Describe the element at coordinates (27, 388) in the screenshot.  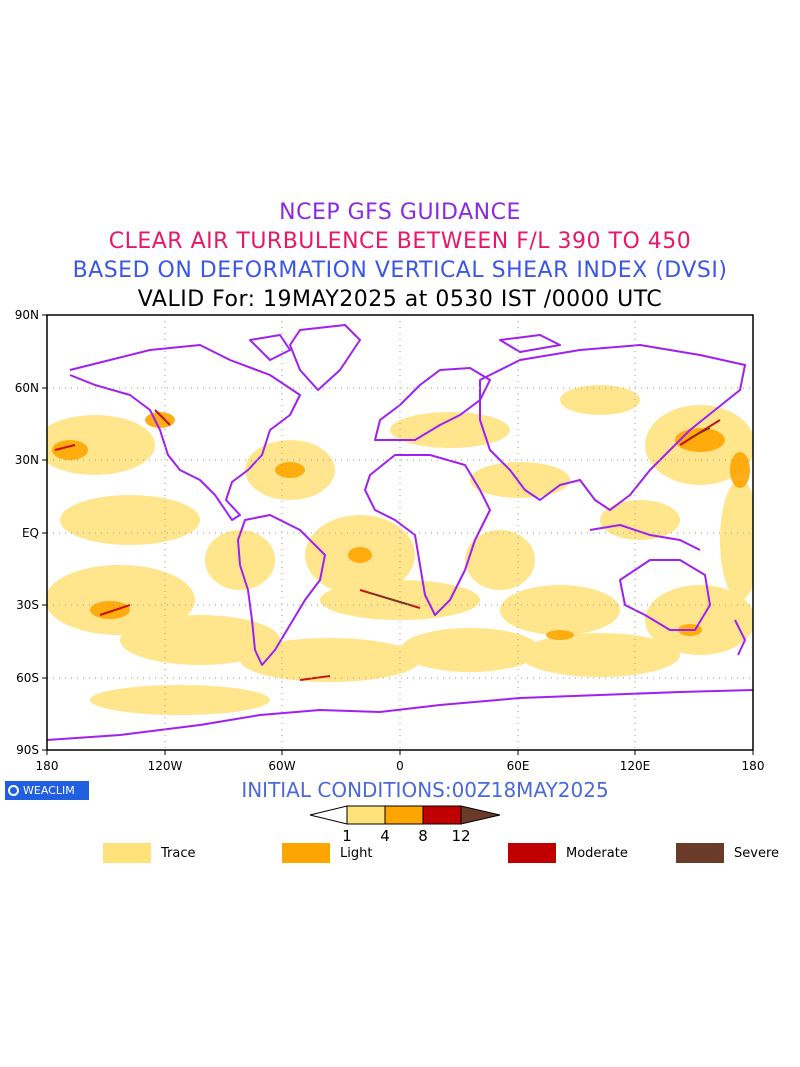
I see `lat-label-60n: 60N` at that location.